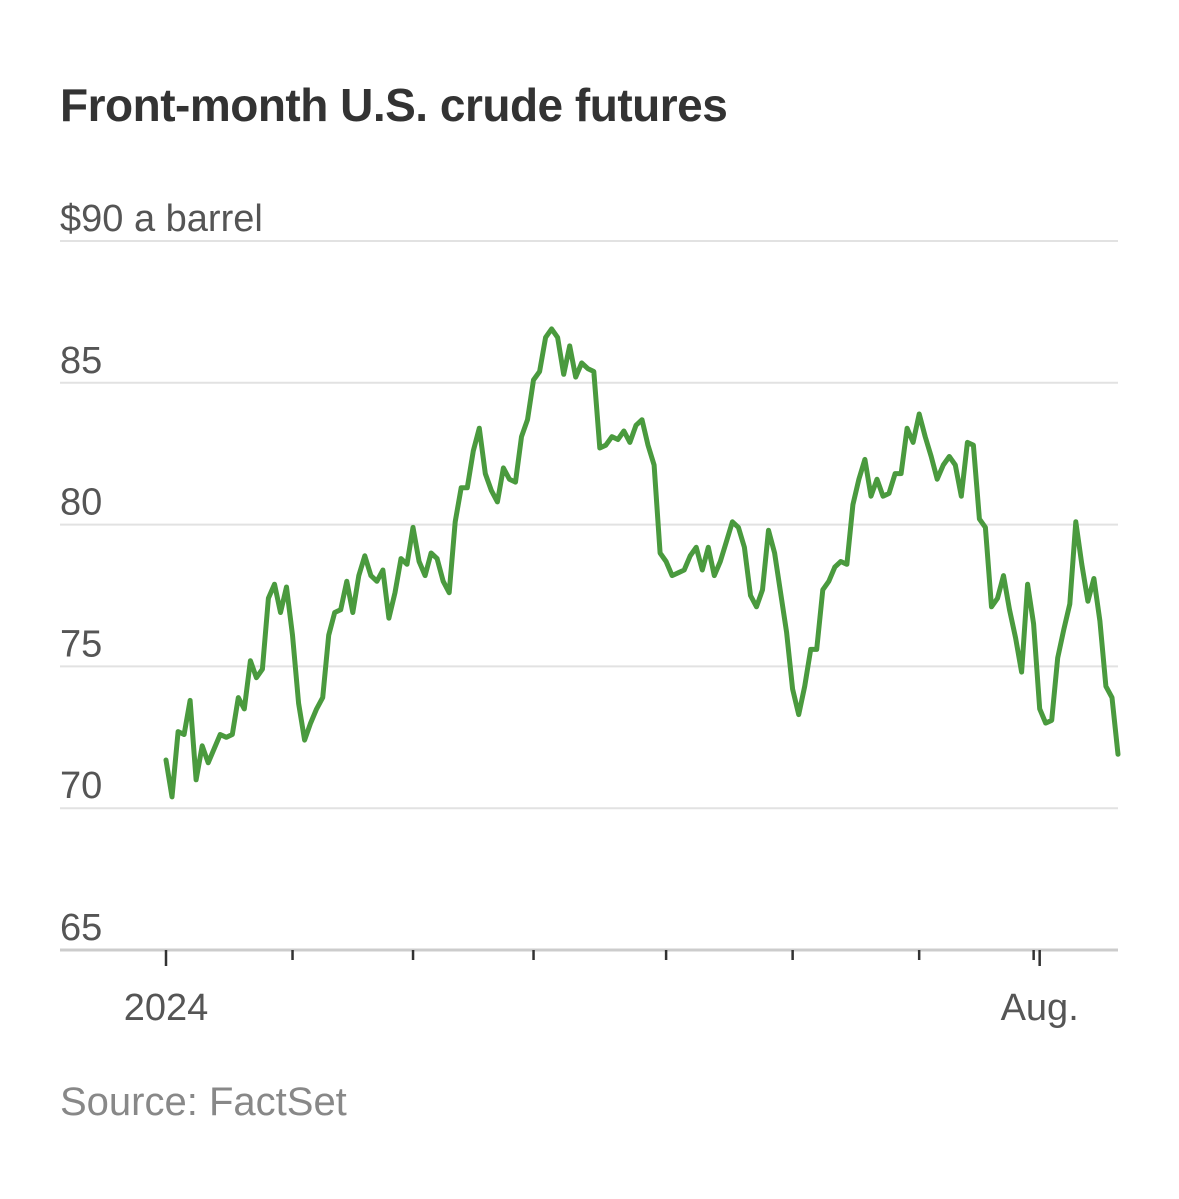 This screenshot has width=1179, height=1199. I want to click on y-tick-label: 75, so click(81, 644).